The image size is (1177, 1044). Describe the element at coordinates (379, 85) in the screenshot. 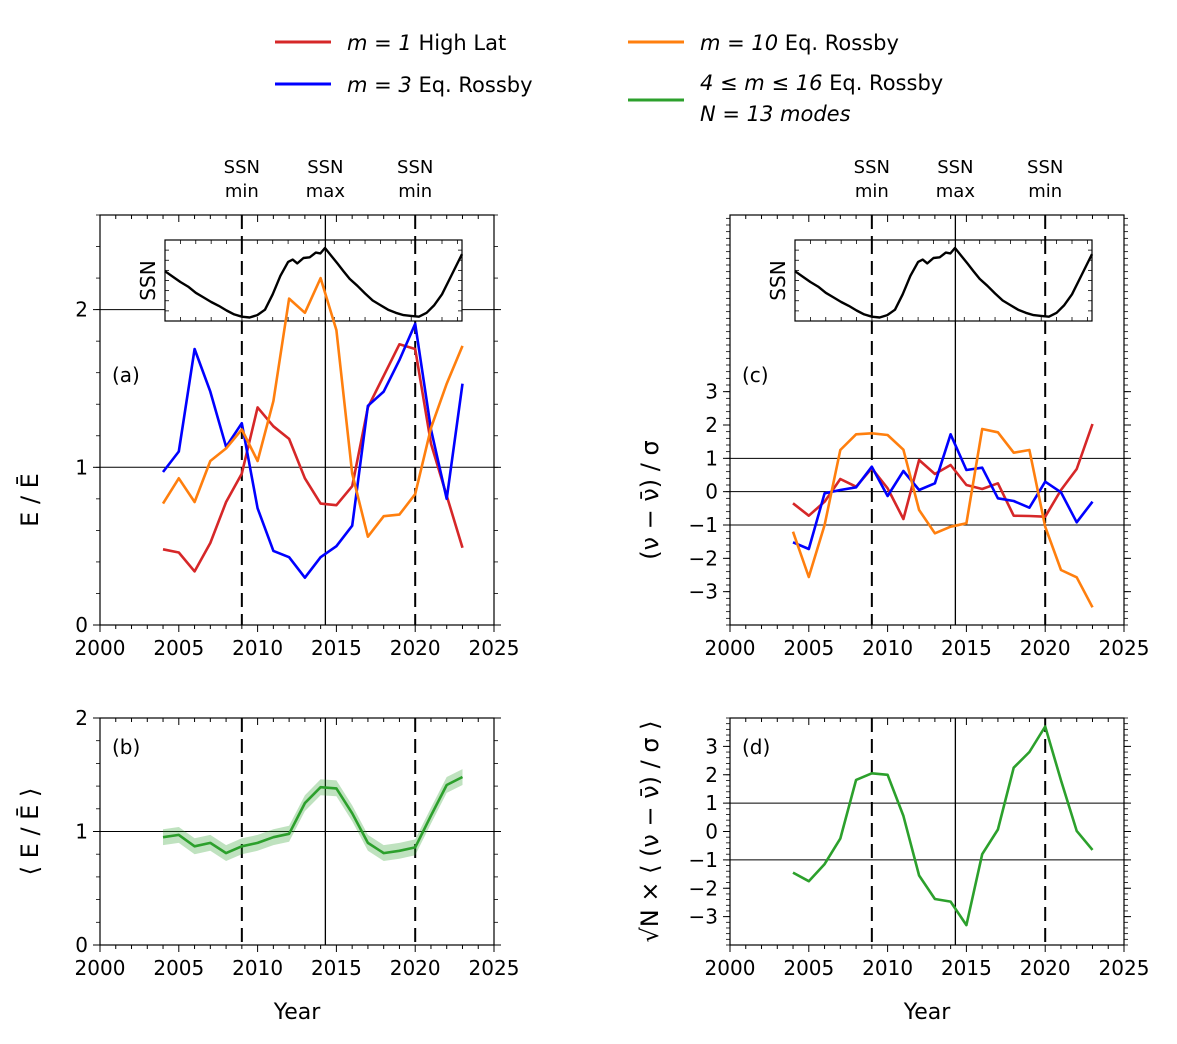

I see `legend-label-math: m = 3` at that location.